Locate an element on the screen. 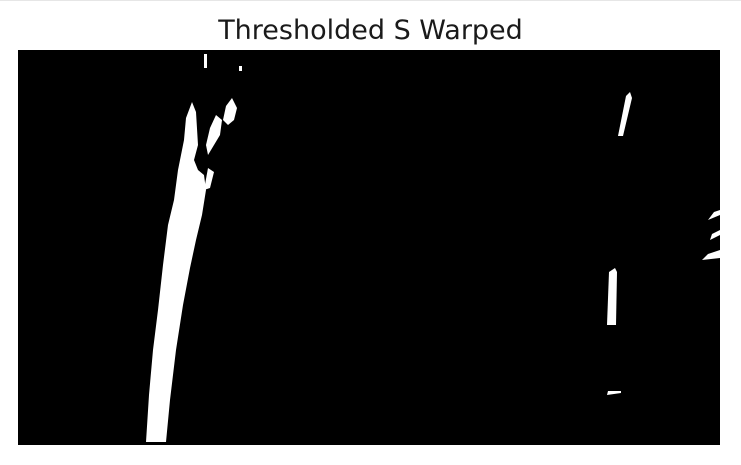  right-lane-middle-dash is located at coordinates (612, 296).